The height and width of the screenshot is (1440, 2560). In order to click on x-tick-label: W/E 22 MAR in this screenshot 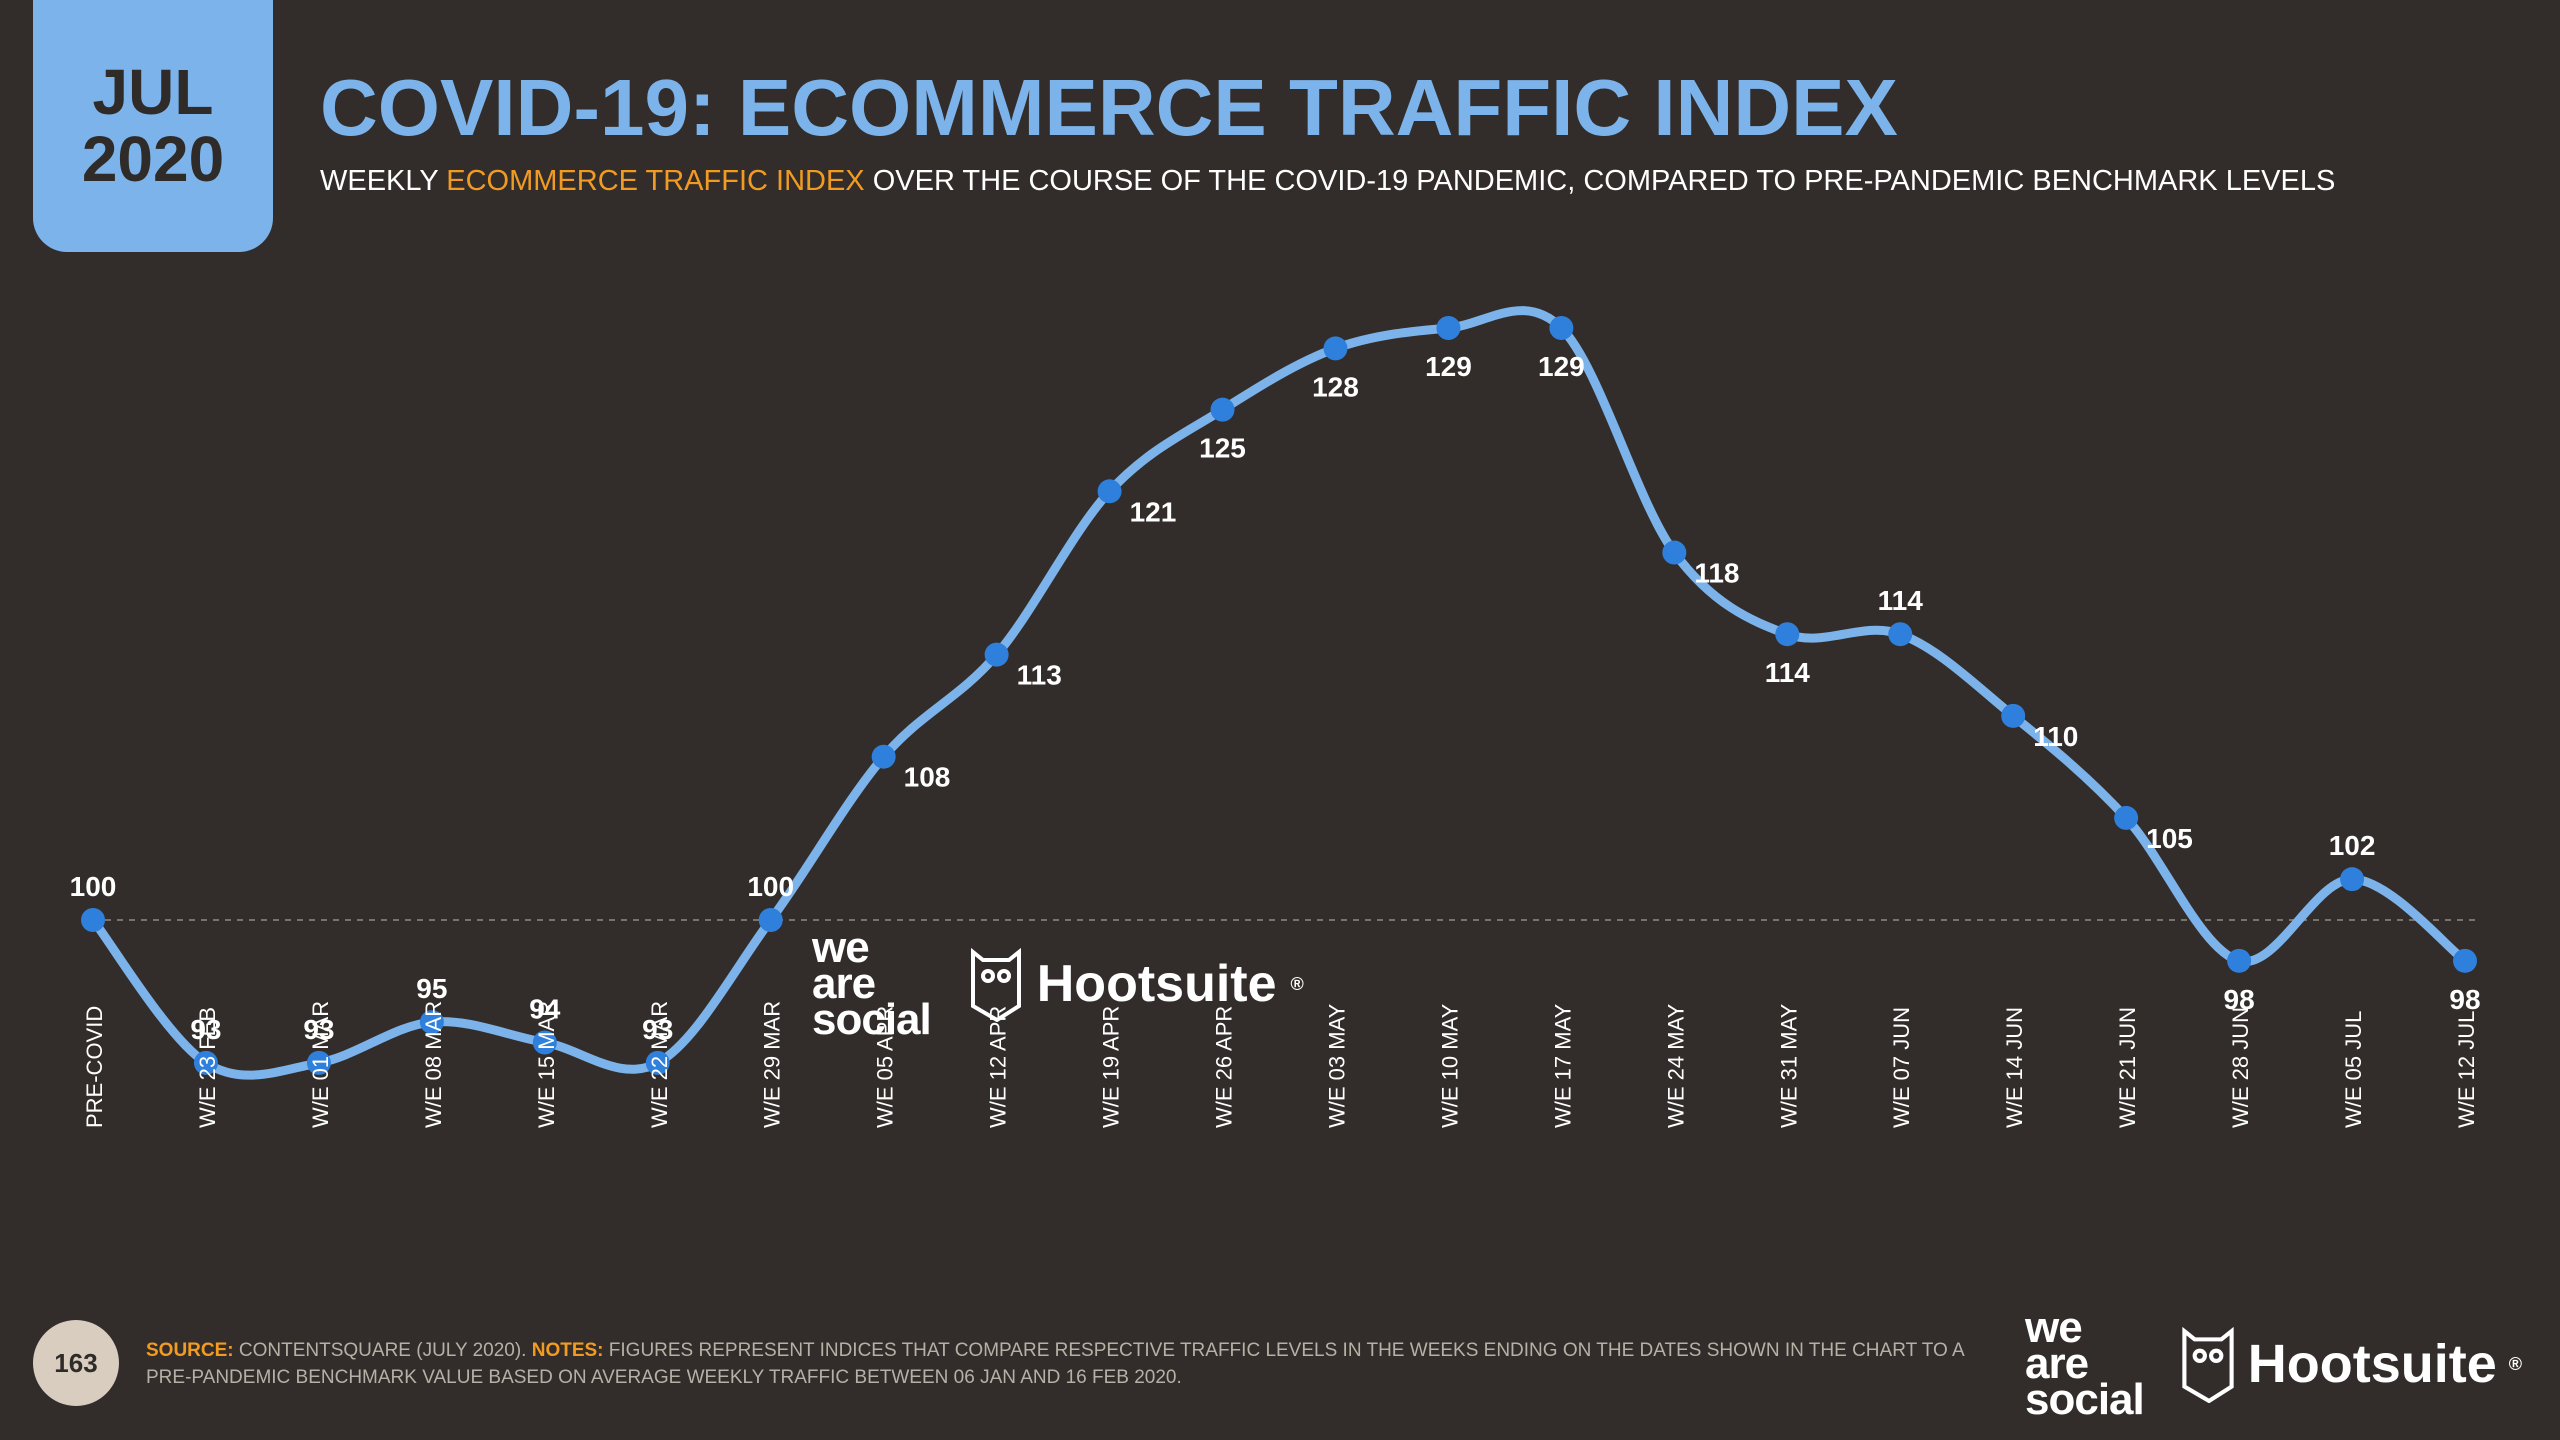, I will do `click(659, 1064)`.